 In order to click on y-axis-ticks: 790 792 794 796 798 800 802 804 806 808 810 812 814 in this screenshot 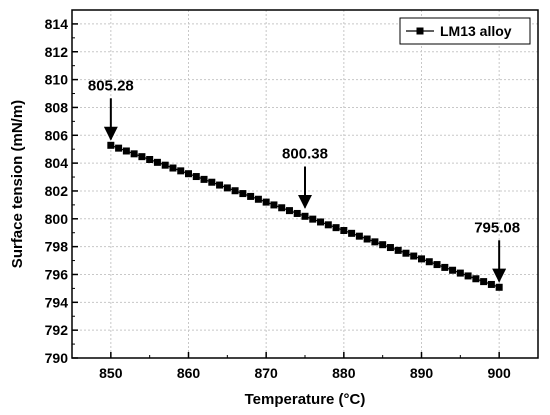, I will do `click(61, 187)`.